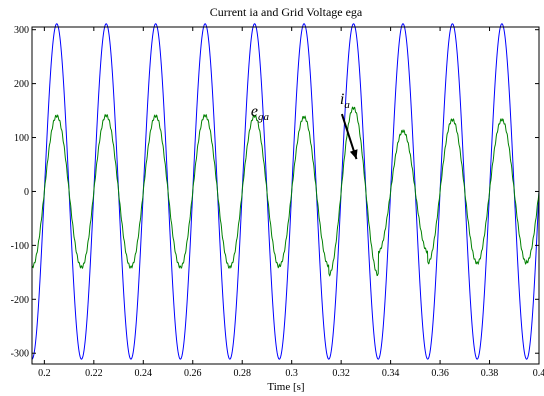 This screenshot has height=396, width=544. Describe the element at coordinates (538, 373) in the screenshot. I see `x-tick-label: 0.4` at that location.